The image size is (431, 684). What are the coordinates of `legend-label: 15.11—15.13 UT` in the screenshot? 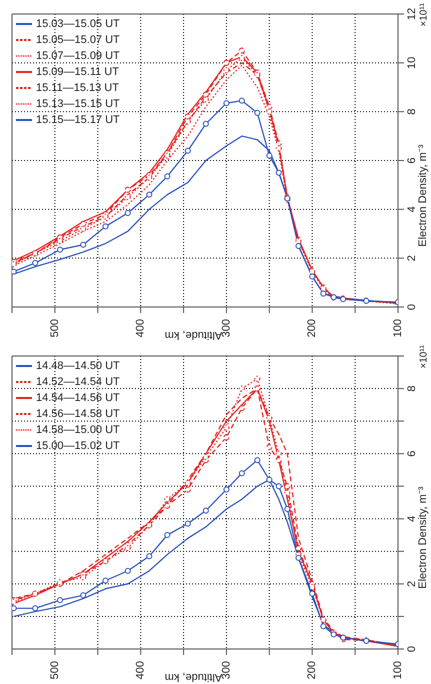 It's located at (77, 88).